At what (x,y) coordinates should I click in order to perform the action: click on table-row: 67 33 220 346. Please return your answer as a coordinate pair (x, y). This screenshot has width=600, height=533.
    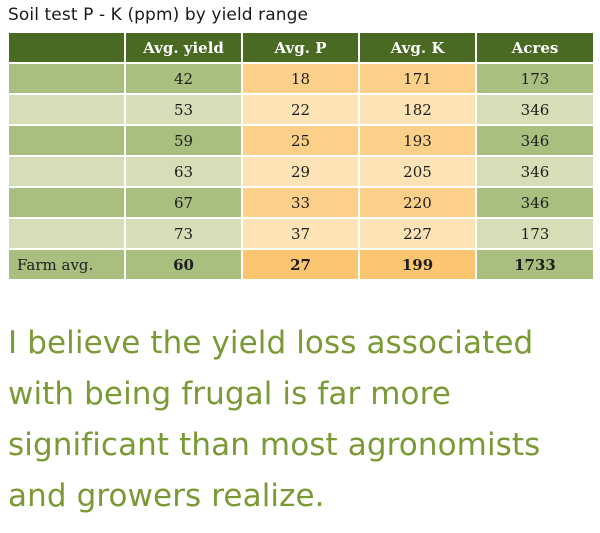
    Looking at the image, I should click on (301, 202).